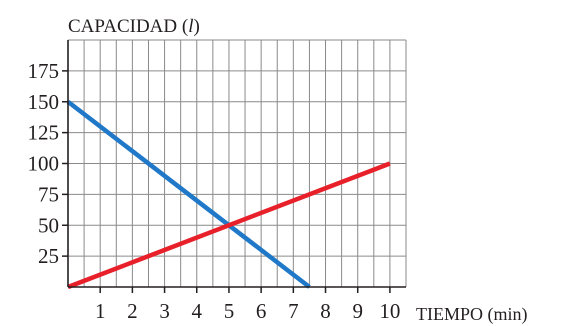 The image size is (577, 326). What do you see at coordinates (48, 256) in the screenshot?
I see `y-tick-label: 25` at bounding box center [48, 256].